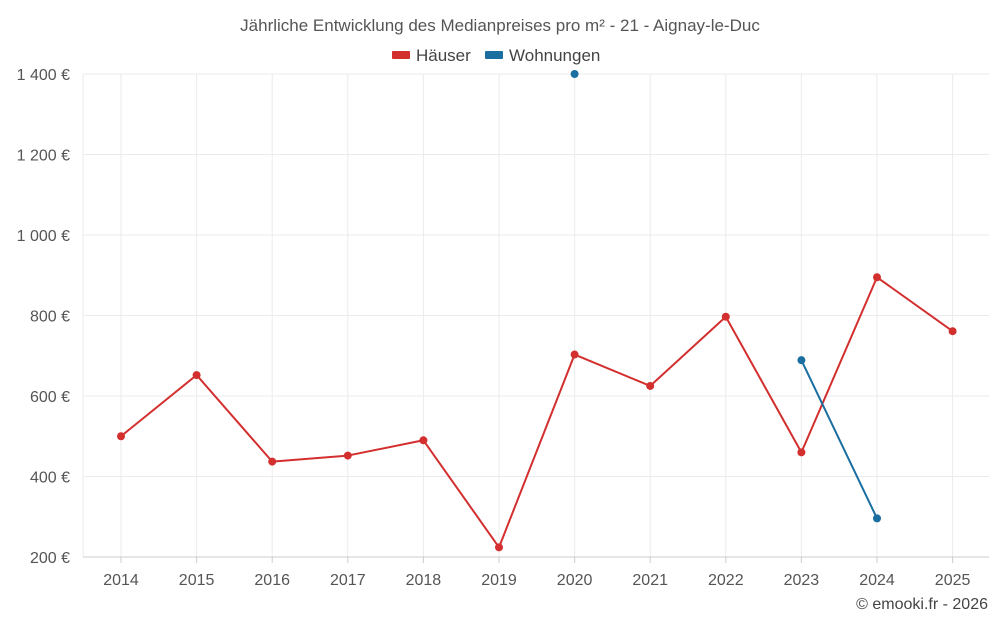 The width and height of the screenshot is (1000, 625). Describe the element at coordinates (50, 558) in the screenshot. I see `y-tick-label: 200 €` at that location.